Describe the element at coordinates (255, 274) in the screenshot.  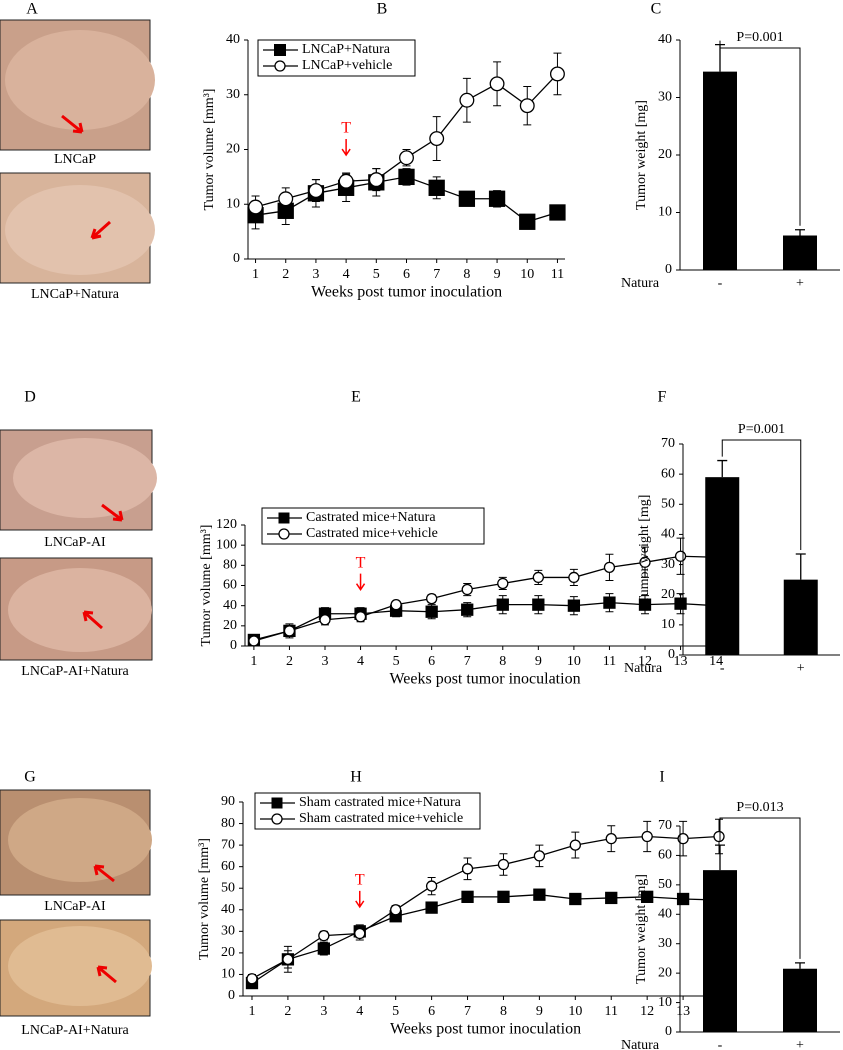
I see `x-tick-label: 1` at that location.